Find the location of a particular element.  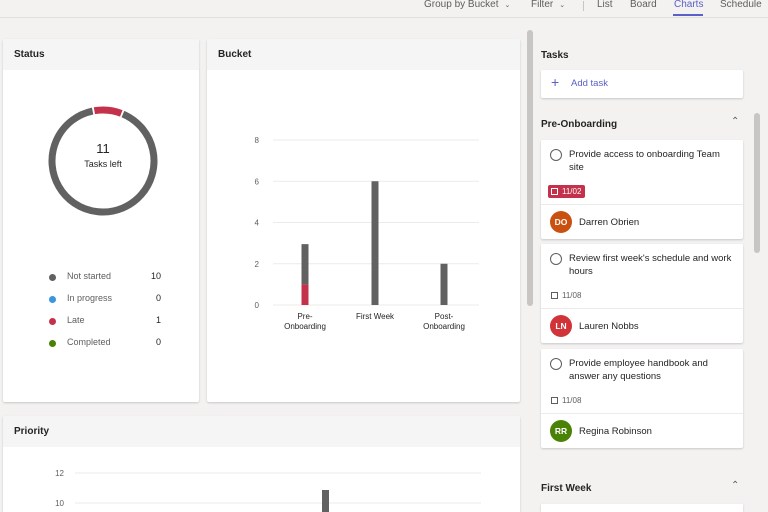

legend-label: In progress is located at coordinates (90, 298).